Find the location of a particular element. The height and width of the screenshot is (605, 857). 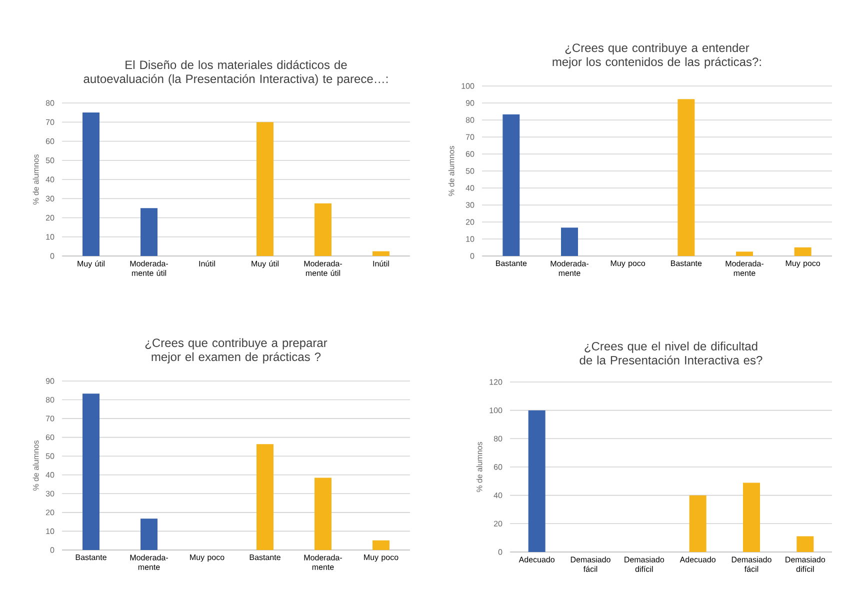

chart-title: ¿Crees que contribuye a preparar mejor el examen de prácticas ? is located at coordinates (236, 351).